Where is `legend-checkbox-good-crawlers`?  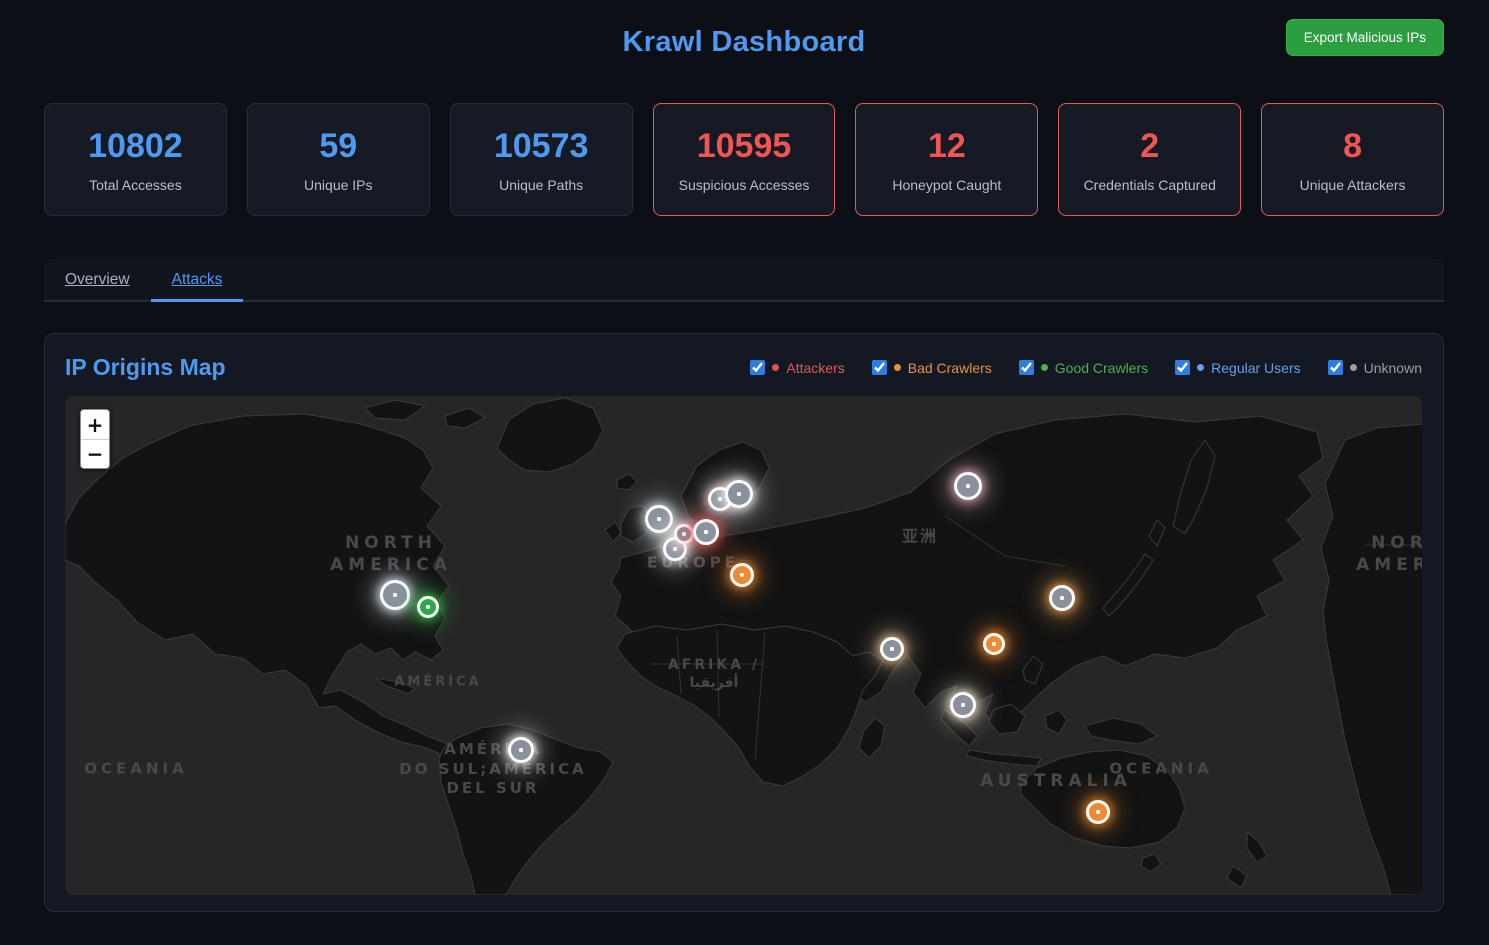
legend-checkbox-good-crawlers is located at coordinates (1026, 367).